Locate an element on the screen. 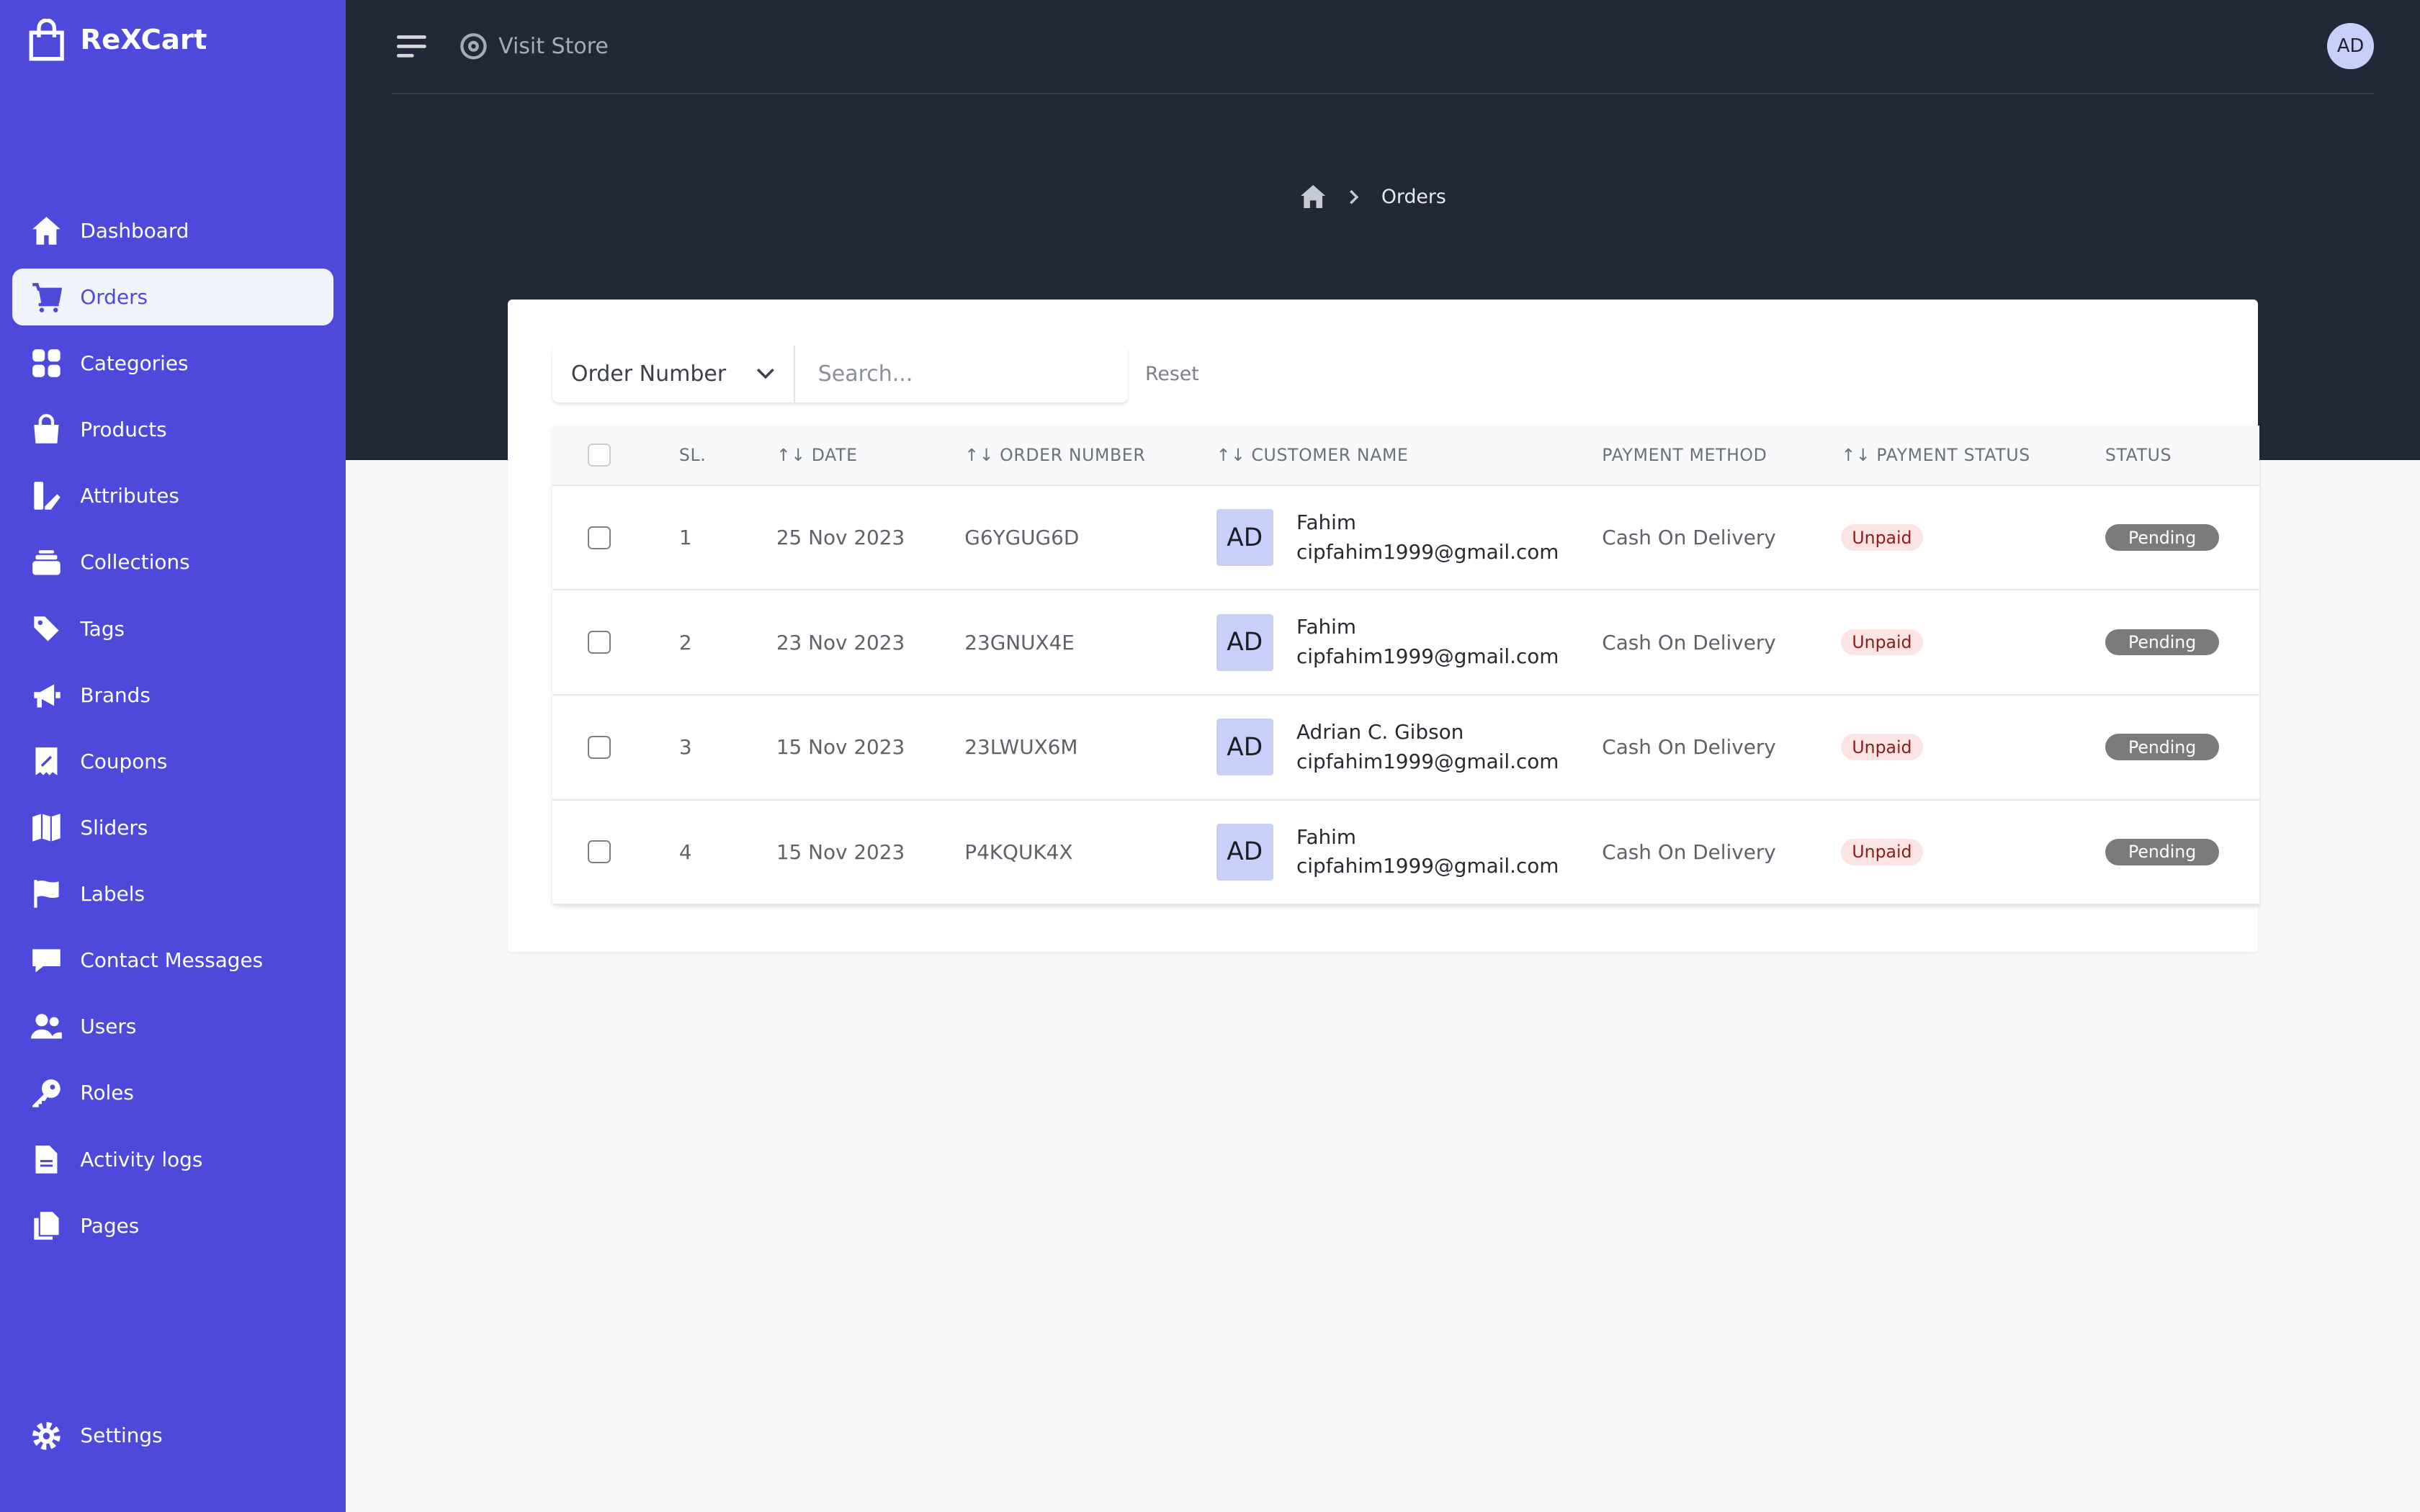 The height and width of the screenshot is (1512, 2420). reset-button: Reset is located at coordinates (1171, 374).